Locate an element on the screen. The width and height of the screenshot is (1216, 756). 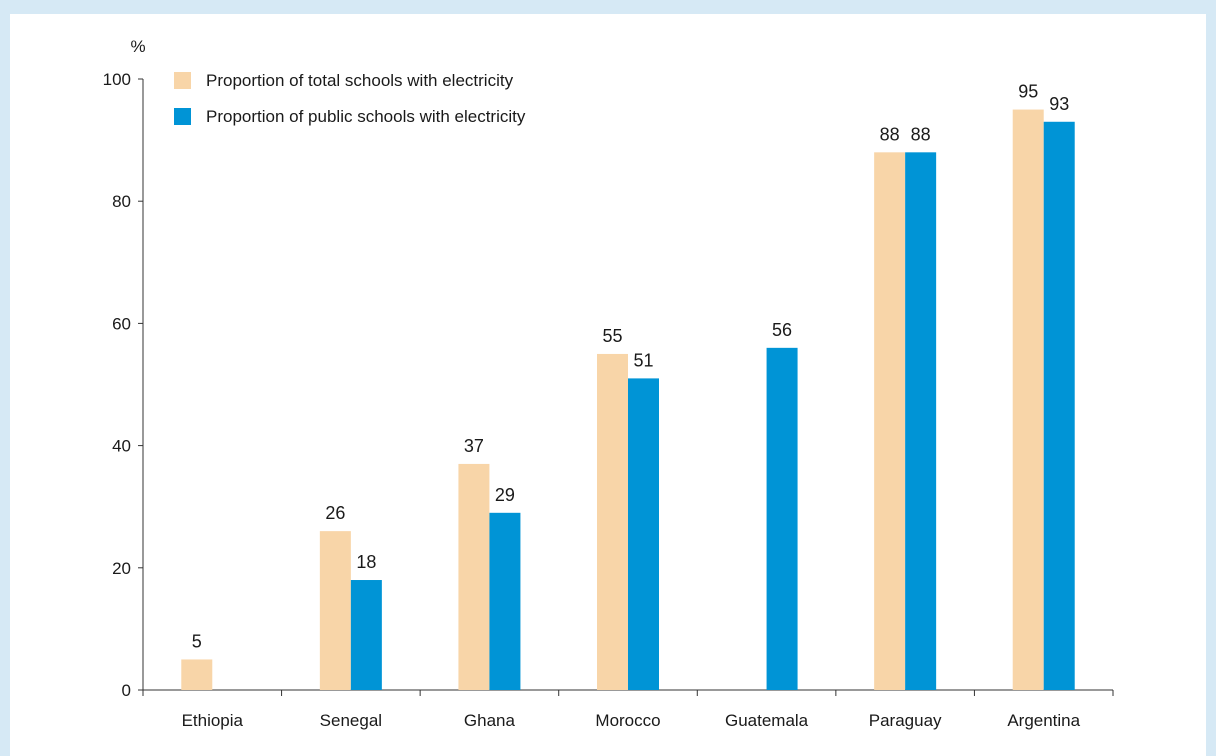
data-label: 18 is located at coordinates (366, 562).